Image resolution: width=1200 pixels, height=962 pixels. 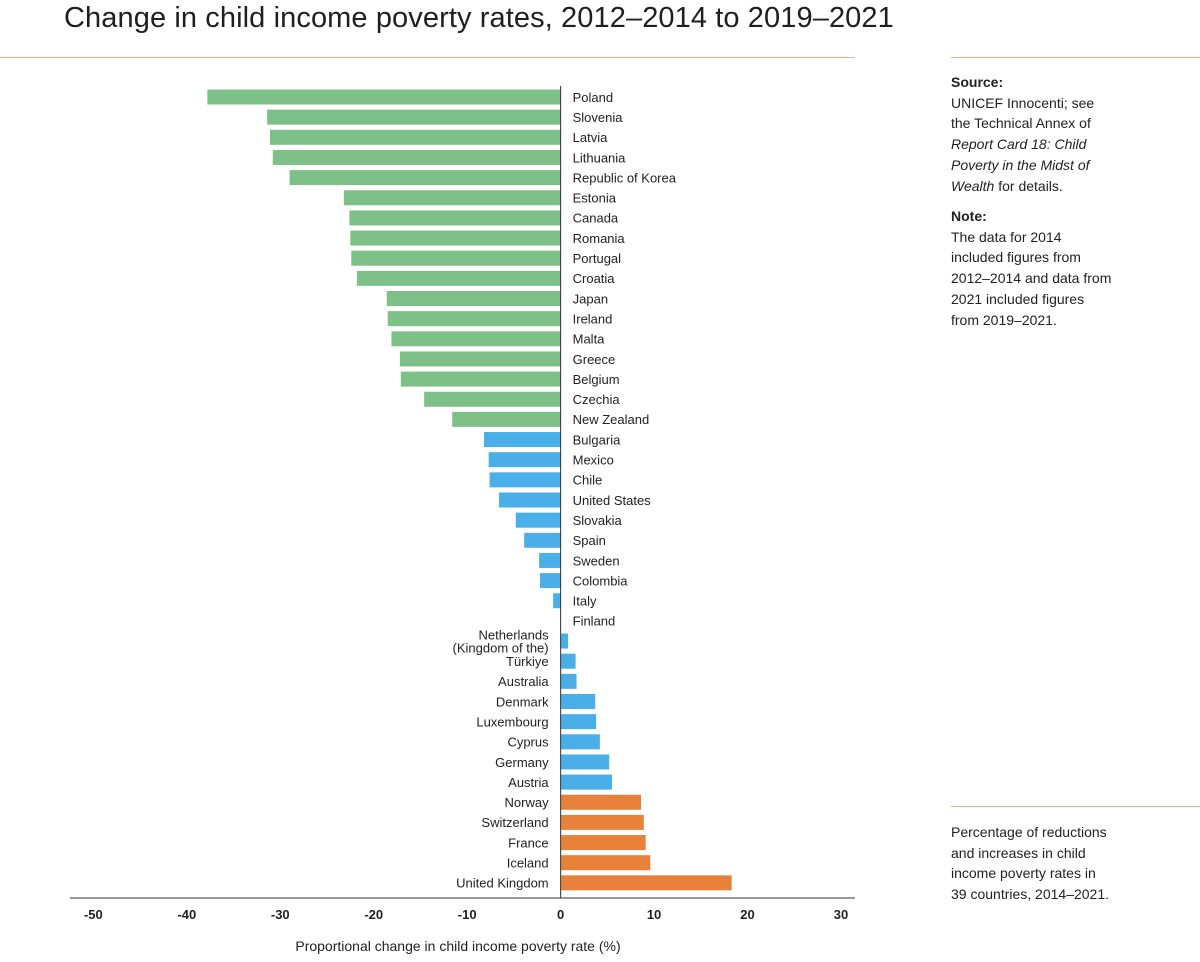 I want to click on caption-line: 39 countries, 2014–2021., so click(x=1030, y=894).